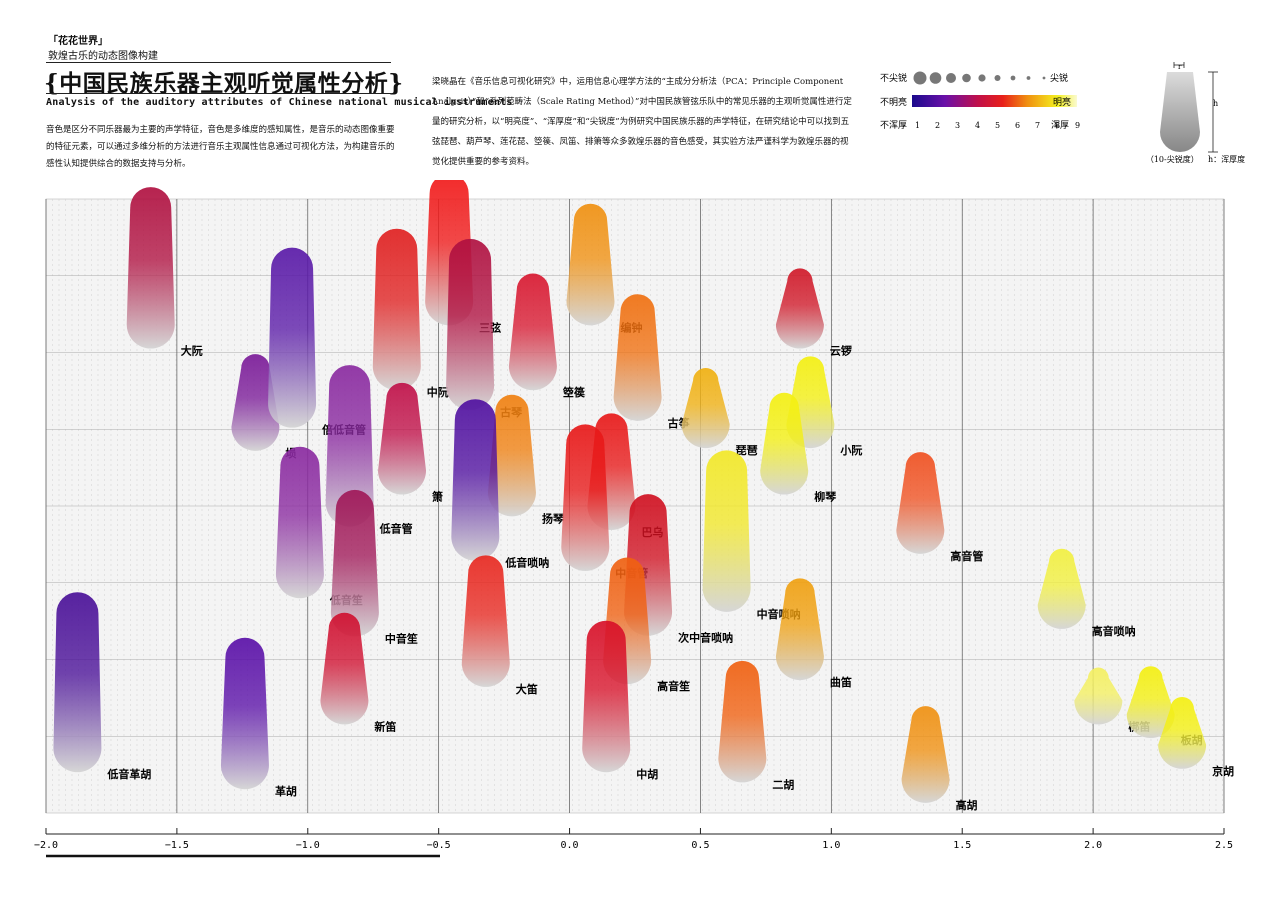 Image resolution: width=1280 pixels, height=905 pixels. Describe the element at coordinates (1215, 103) in the screenshot. I see `h-label: h` at that location.